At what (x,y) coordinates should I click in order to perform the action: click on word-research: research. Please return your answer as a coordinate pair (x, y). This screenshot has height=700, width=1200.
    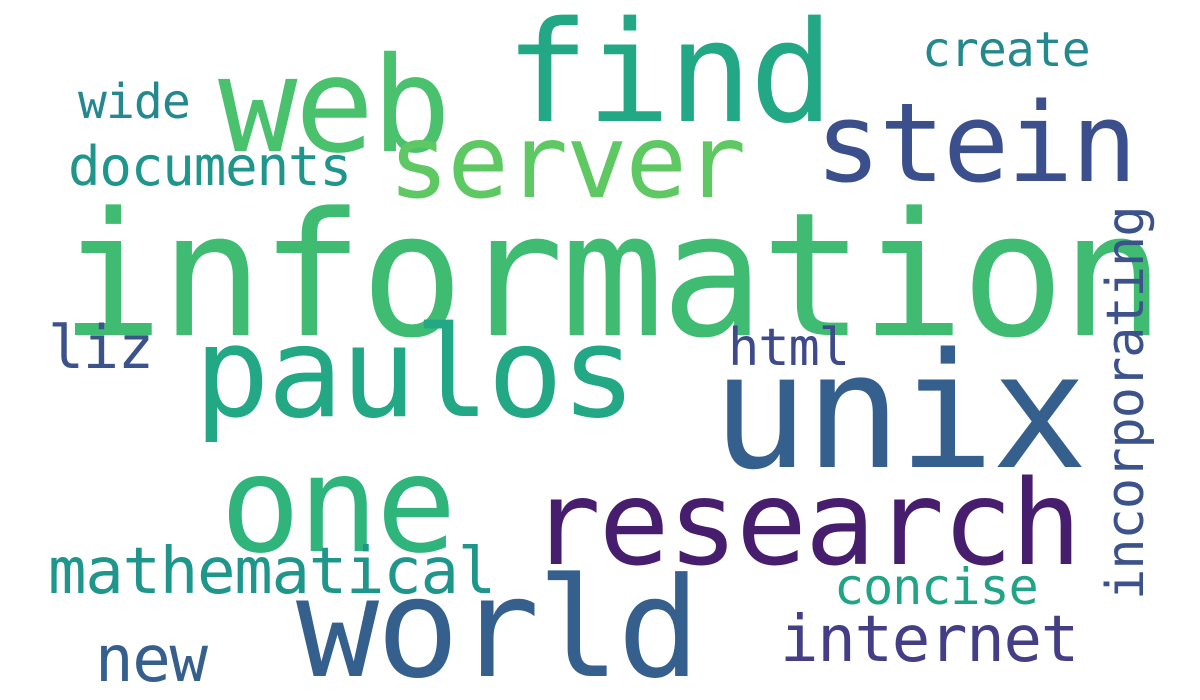
    Looking at the image, I should click on (806, 523).